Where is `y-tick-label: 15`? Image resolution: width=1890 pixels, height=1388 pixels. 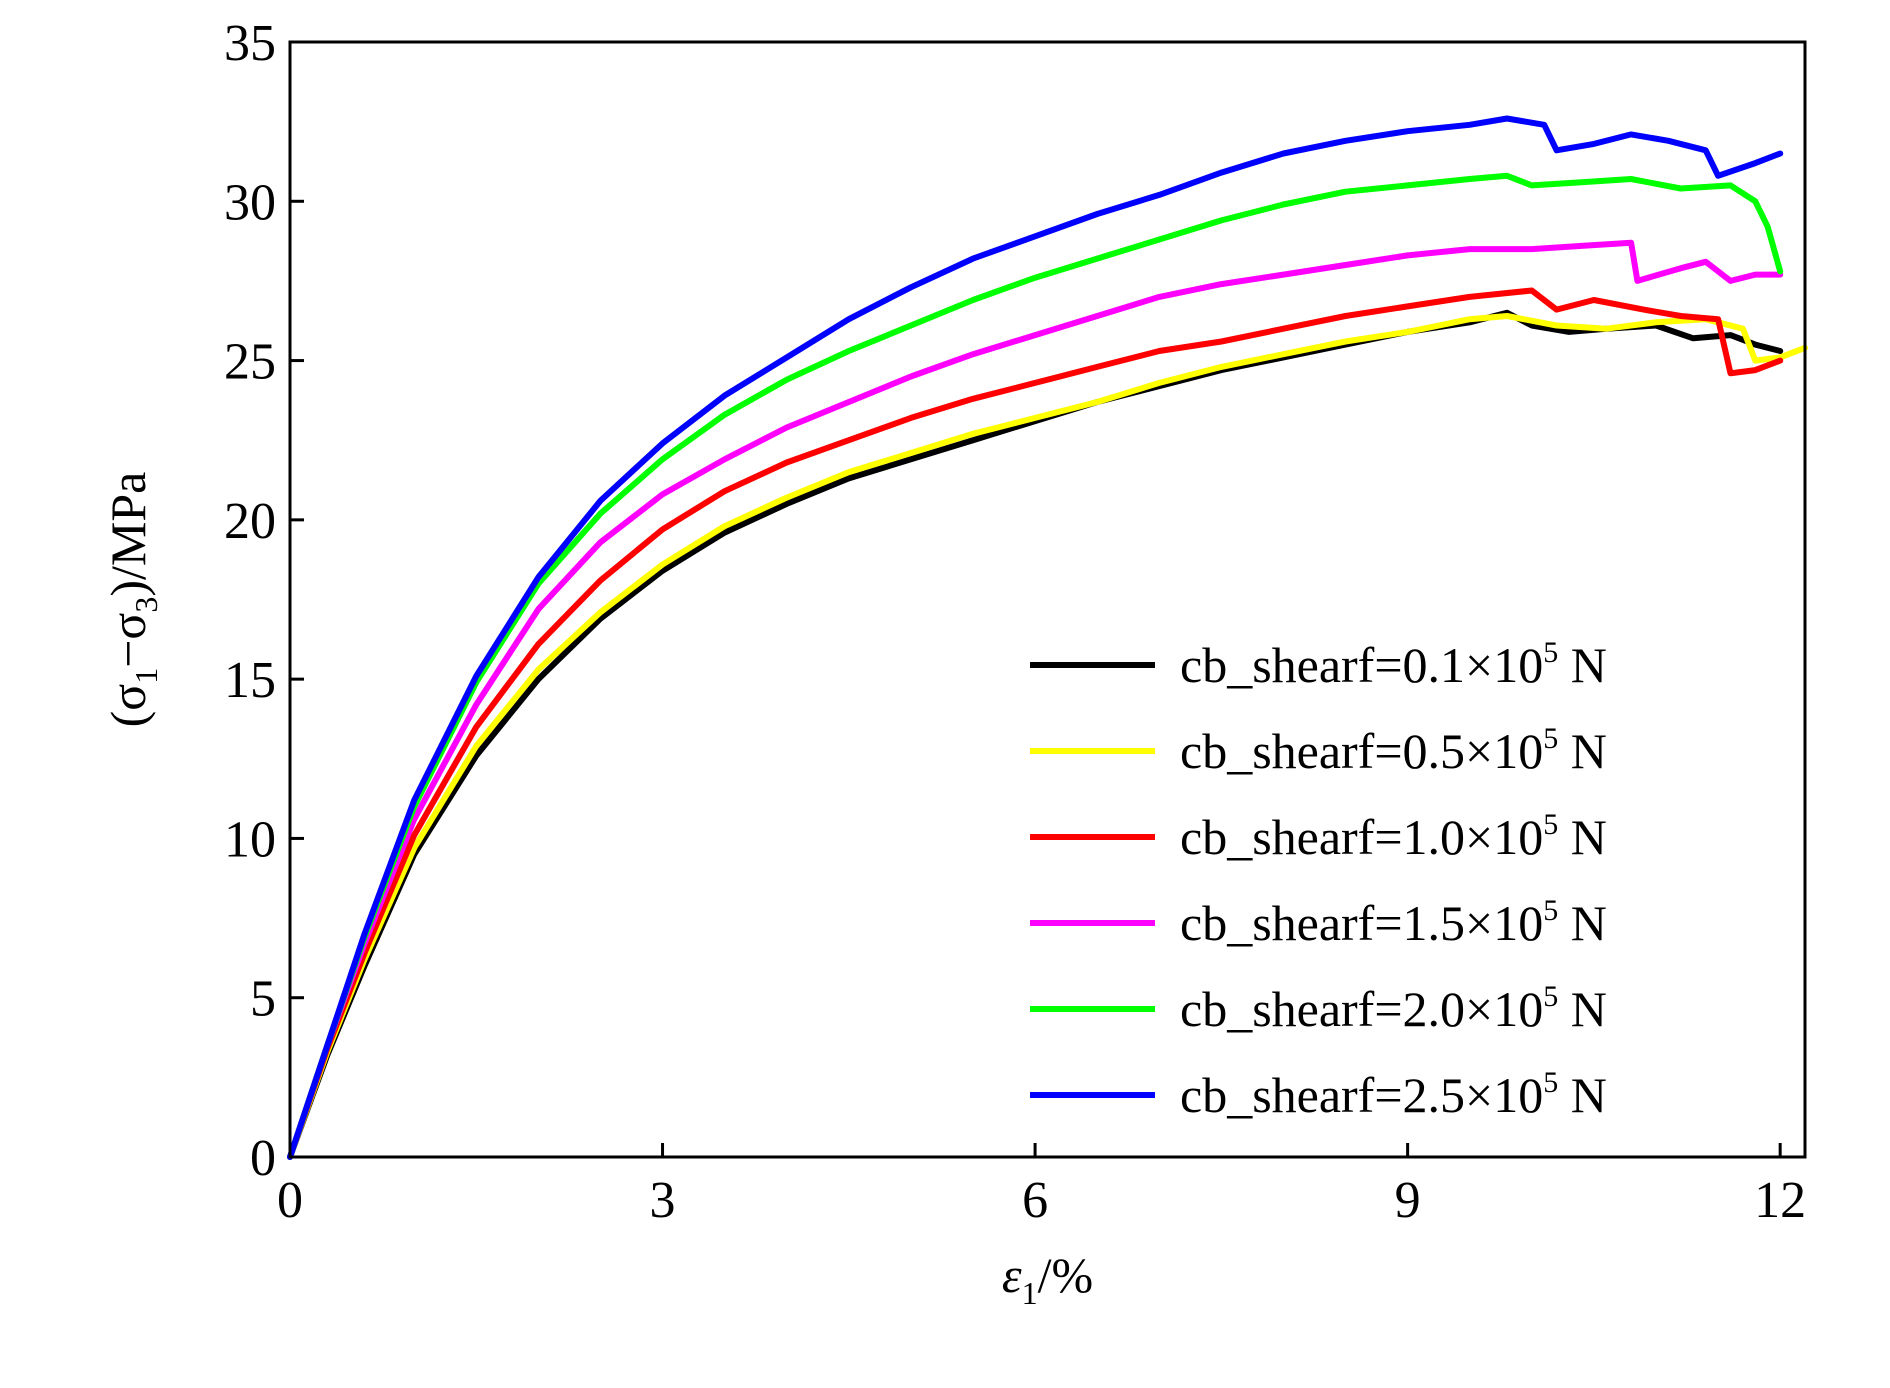 y-tick-label: 15 is located at coordinates (250, 680).